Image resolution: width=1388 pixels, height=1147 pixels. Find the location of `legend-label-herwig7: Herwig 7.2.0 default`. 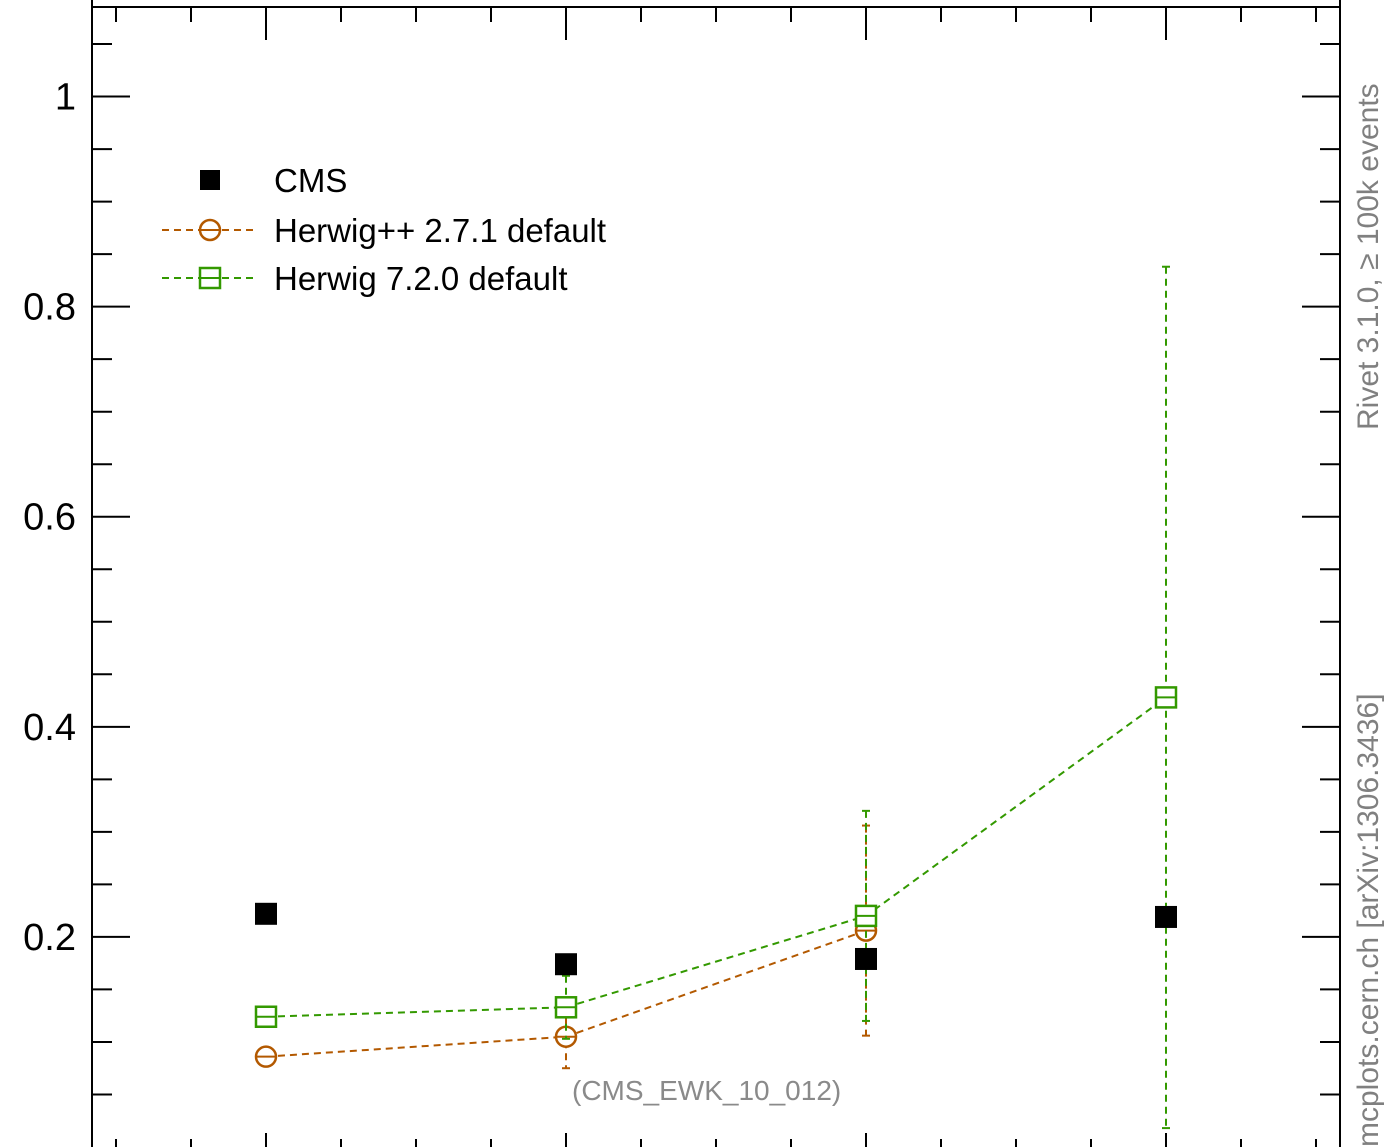

legend-label-herwig7: Herwig 7.2.0 default is located at coordinates (421, 278).